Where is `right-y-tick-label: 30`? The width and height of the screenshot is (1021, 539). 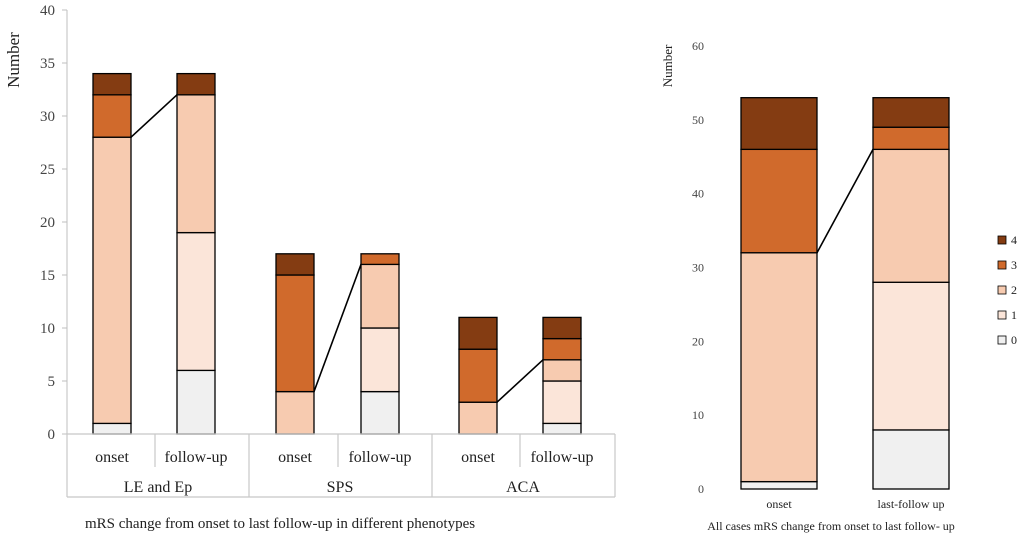 right-y-tick-label: 30 is located at coordinates (698, 268).